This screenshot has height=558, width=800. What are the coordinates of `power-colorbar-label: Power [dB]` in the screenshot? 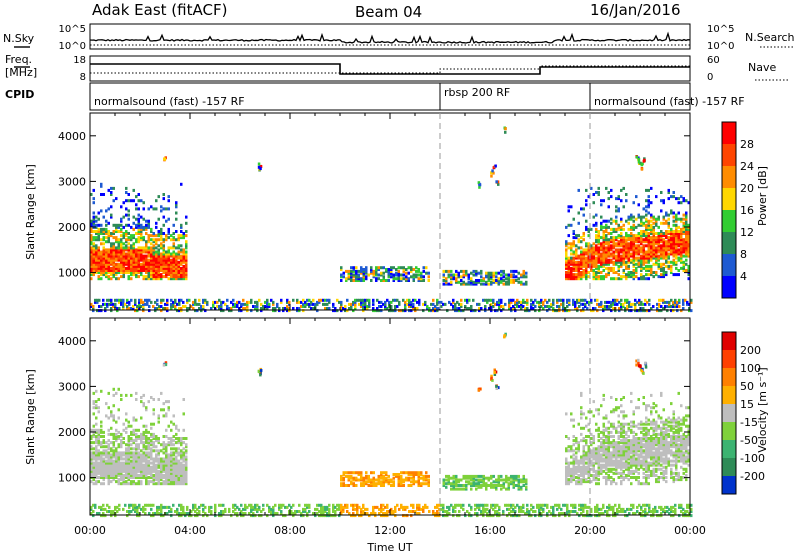 It's located at (762, 196).